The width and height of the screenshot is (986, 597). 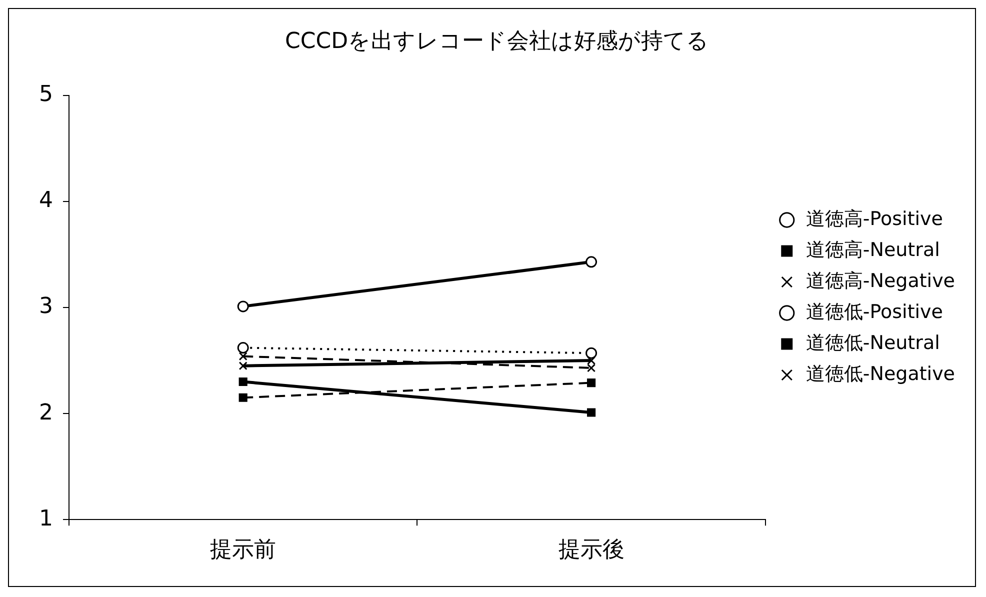 What do you see at coordinates (45, 95) in the screenshot?
I see `y-tick-label: 5` at bounding box center [45, 95].